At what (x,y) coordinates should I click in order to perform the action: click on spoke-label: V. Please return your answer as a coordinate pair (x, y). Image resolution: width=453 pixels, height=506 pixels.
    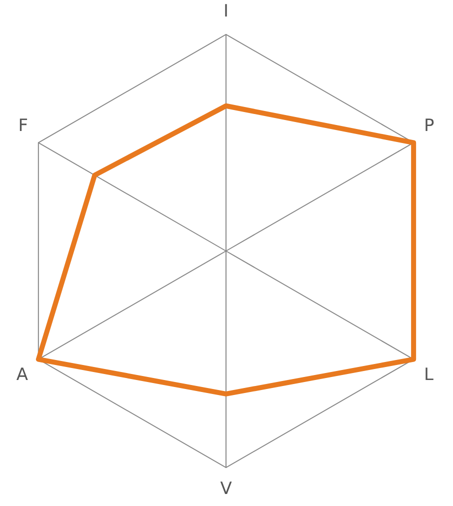
    Looking at the image, I should click on (226, 489).